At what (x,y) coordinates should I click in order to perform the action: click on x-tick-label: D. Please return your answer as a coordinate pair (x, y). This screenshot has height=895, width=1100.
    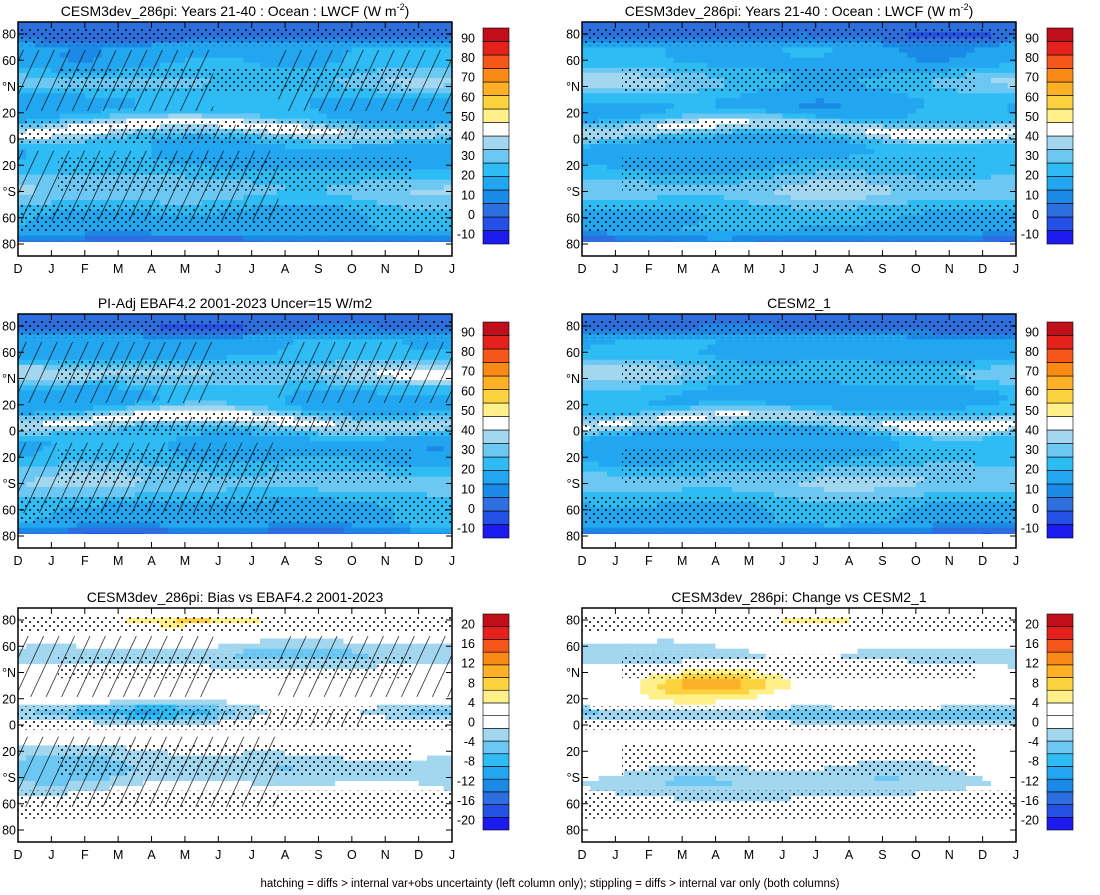
    Looking at the image, I should click on (581, 269).